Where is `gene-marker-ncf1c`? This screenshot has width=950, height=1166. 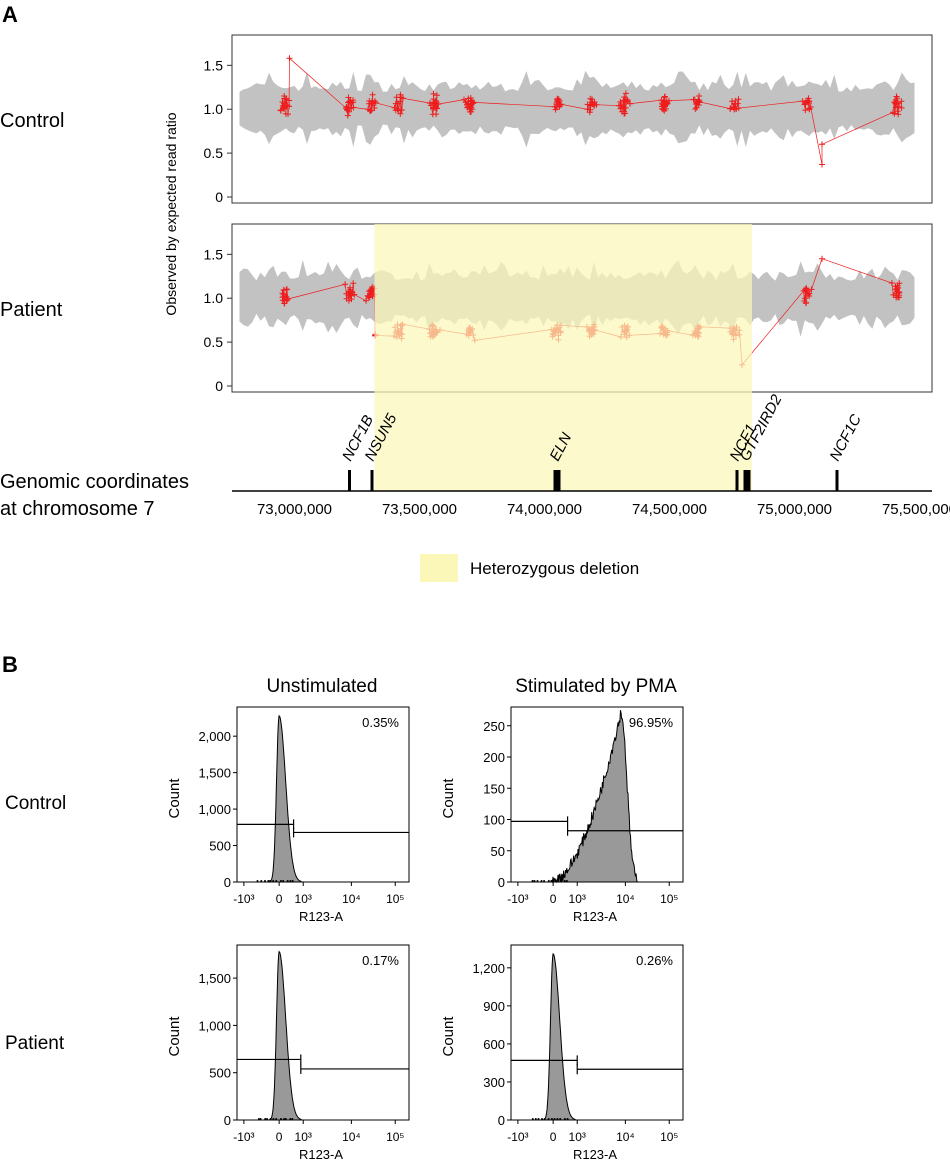
gene-marker-ncf1c is located at coordinates (837, 480).